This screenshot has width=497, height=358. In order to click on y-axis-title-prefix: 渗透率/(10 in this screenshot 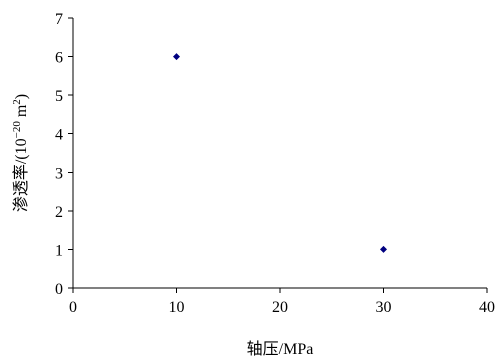, I will do `click(21, 175)`.